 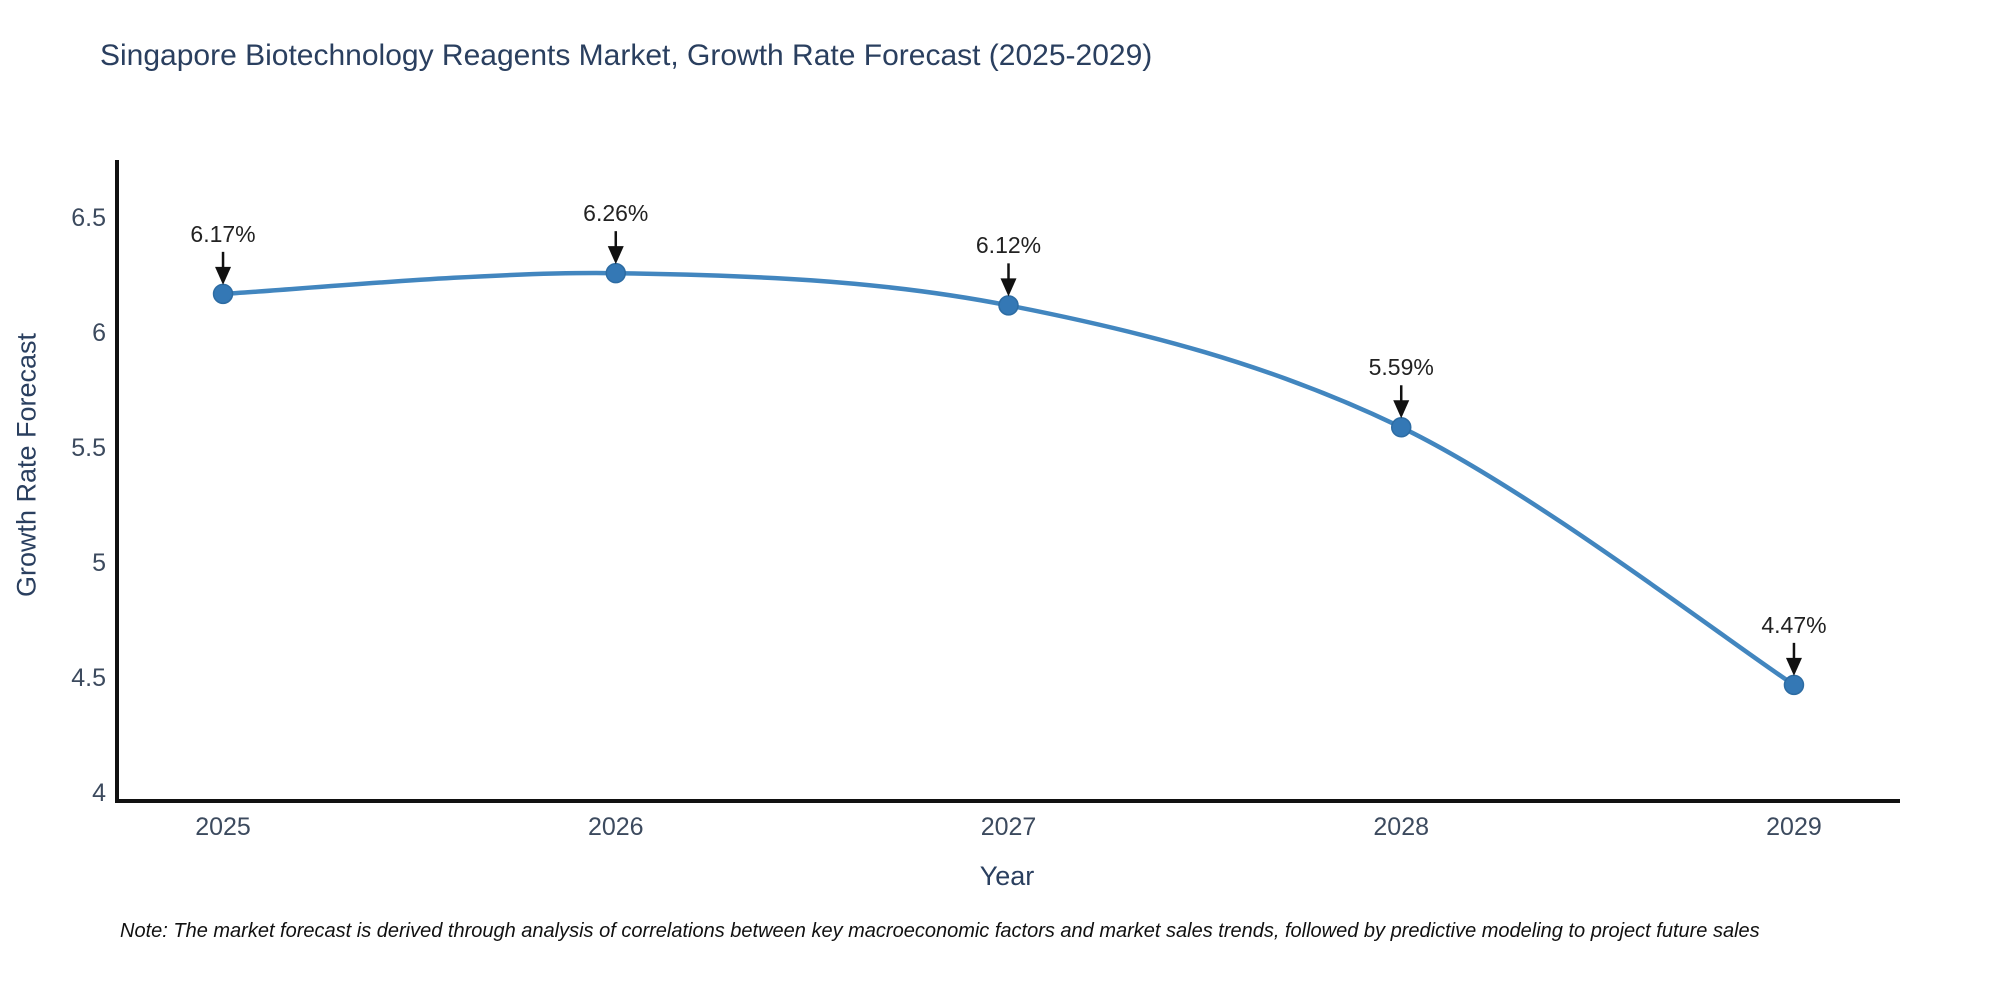 What do you see at coordinates (1008, 245) in the screenshot?
I see `annotation-label: 6.12%` at bounding box center [1008, 245].